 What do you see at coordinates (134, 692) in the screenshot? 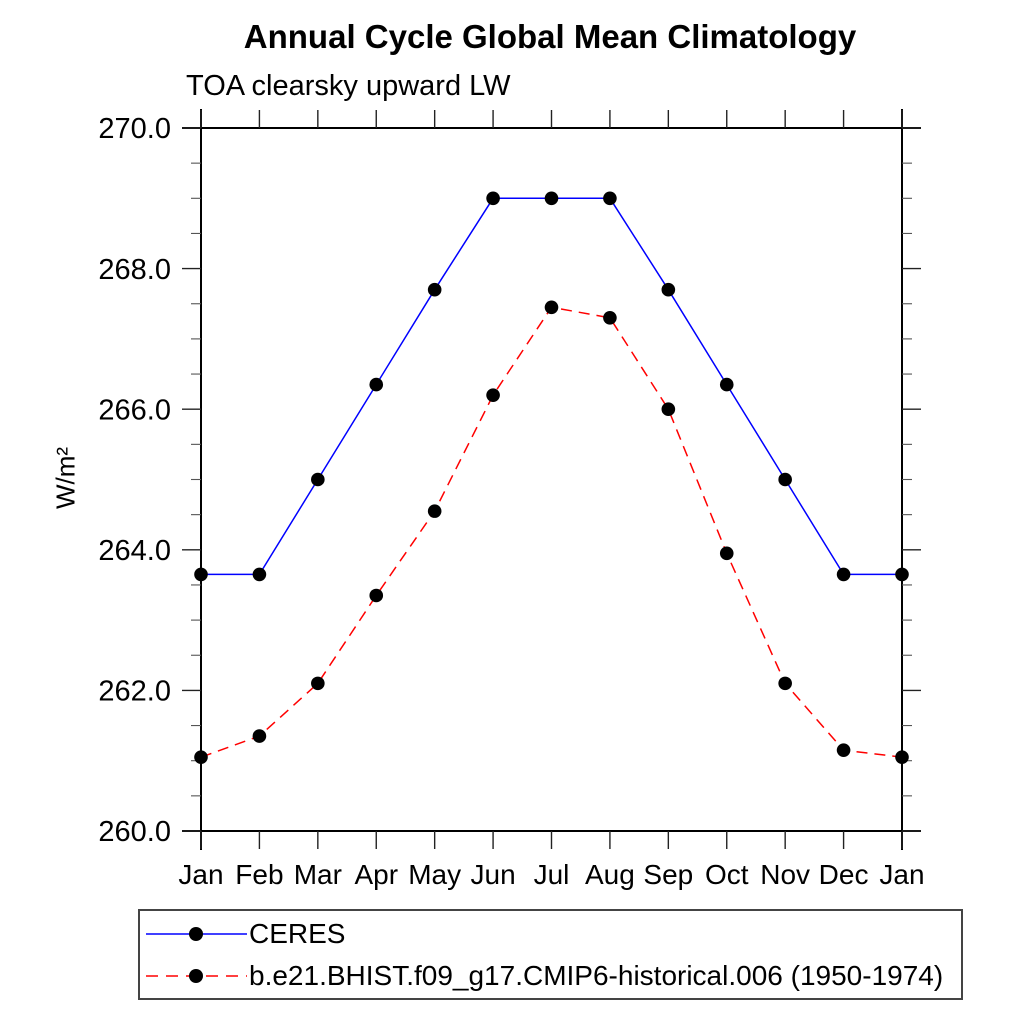
I see `y-tick-label: 262.0` at bounding box center [134, 692].